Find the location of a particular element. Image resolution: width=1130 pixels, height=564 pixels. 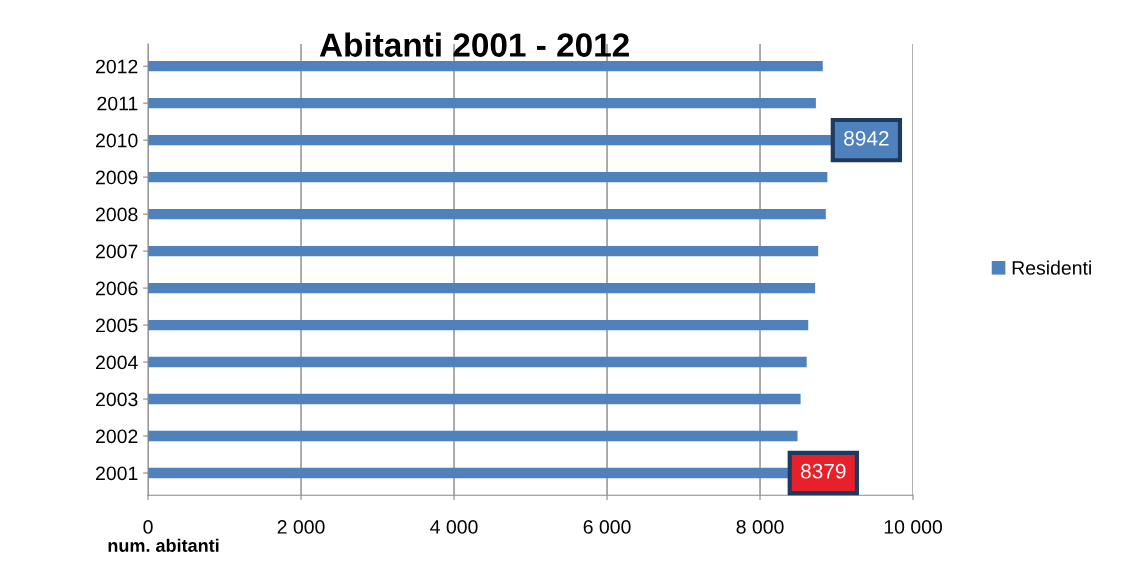

y-tick-label: 2004 is located at coordinates (117, 362).